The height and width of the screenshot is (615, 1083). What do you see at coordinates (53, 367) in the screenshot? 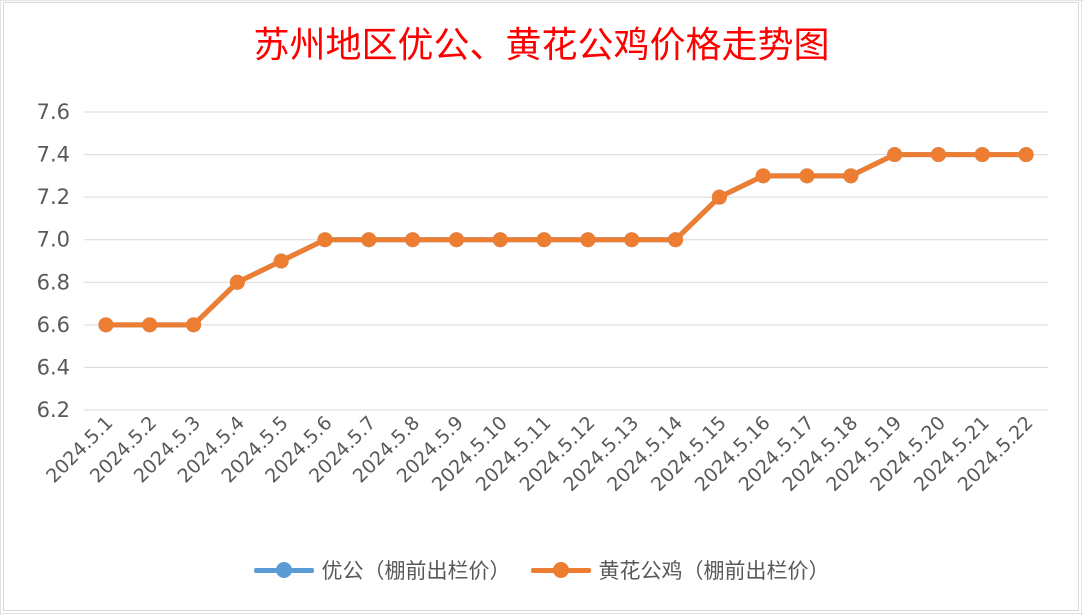
I see `y-tick-label: 6.4` at bounding box center [53, 367].